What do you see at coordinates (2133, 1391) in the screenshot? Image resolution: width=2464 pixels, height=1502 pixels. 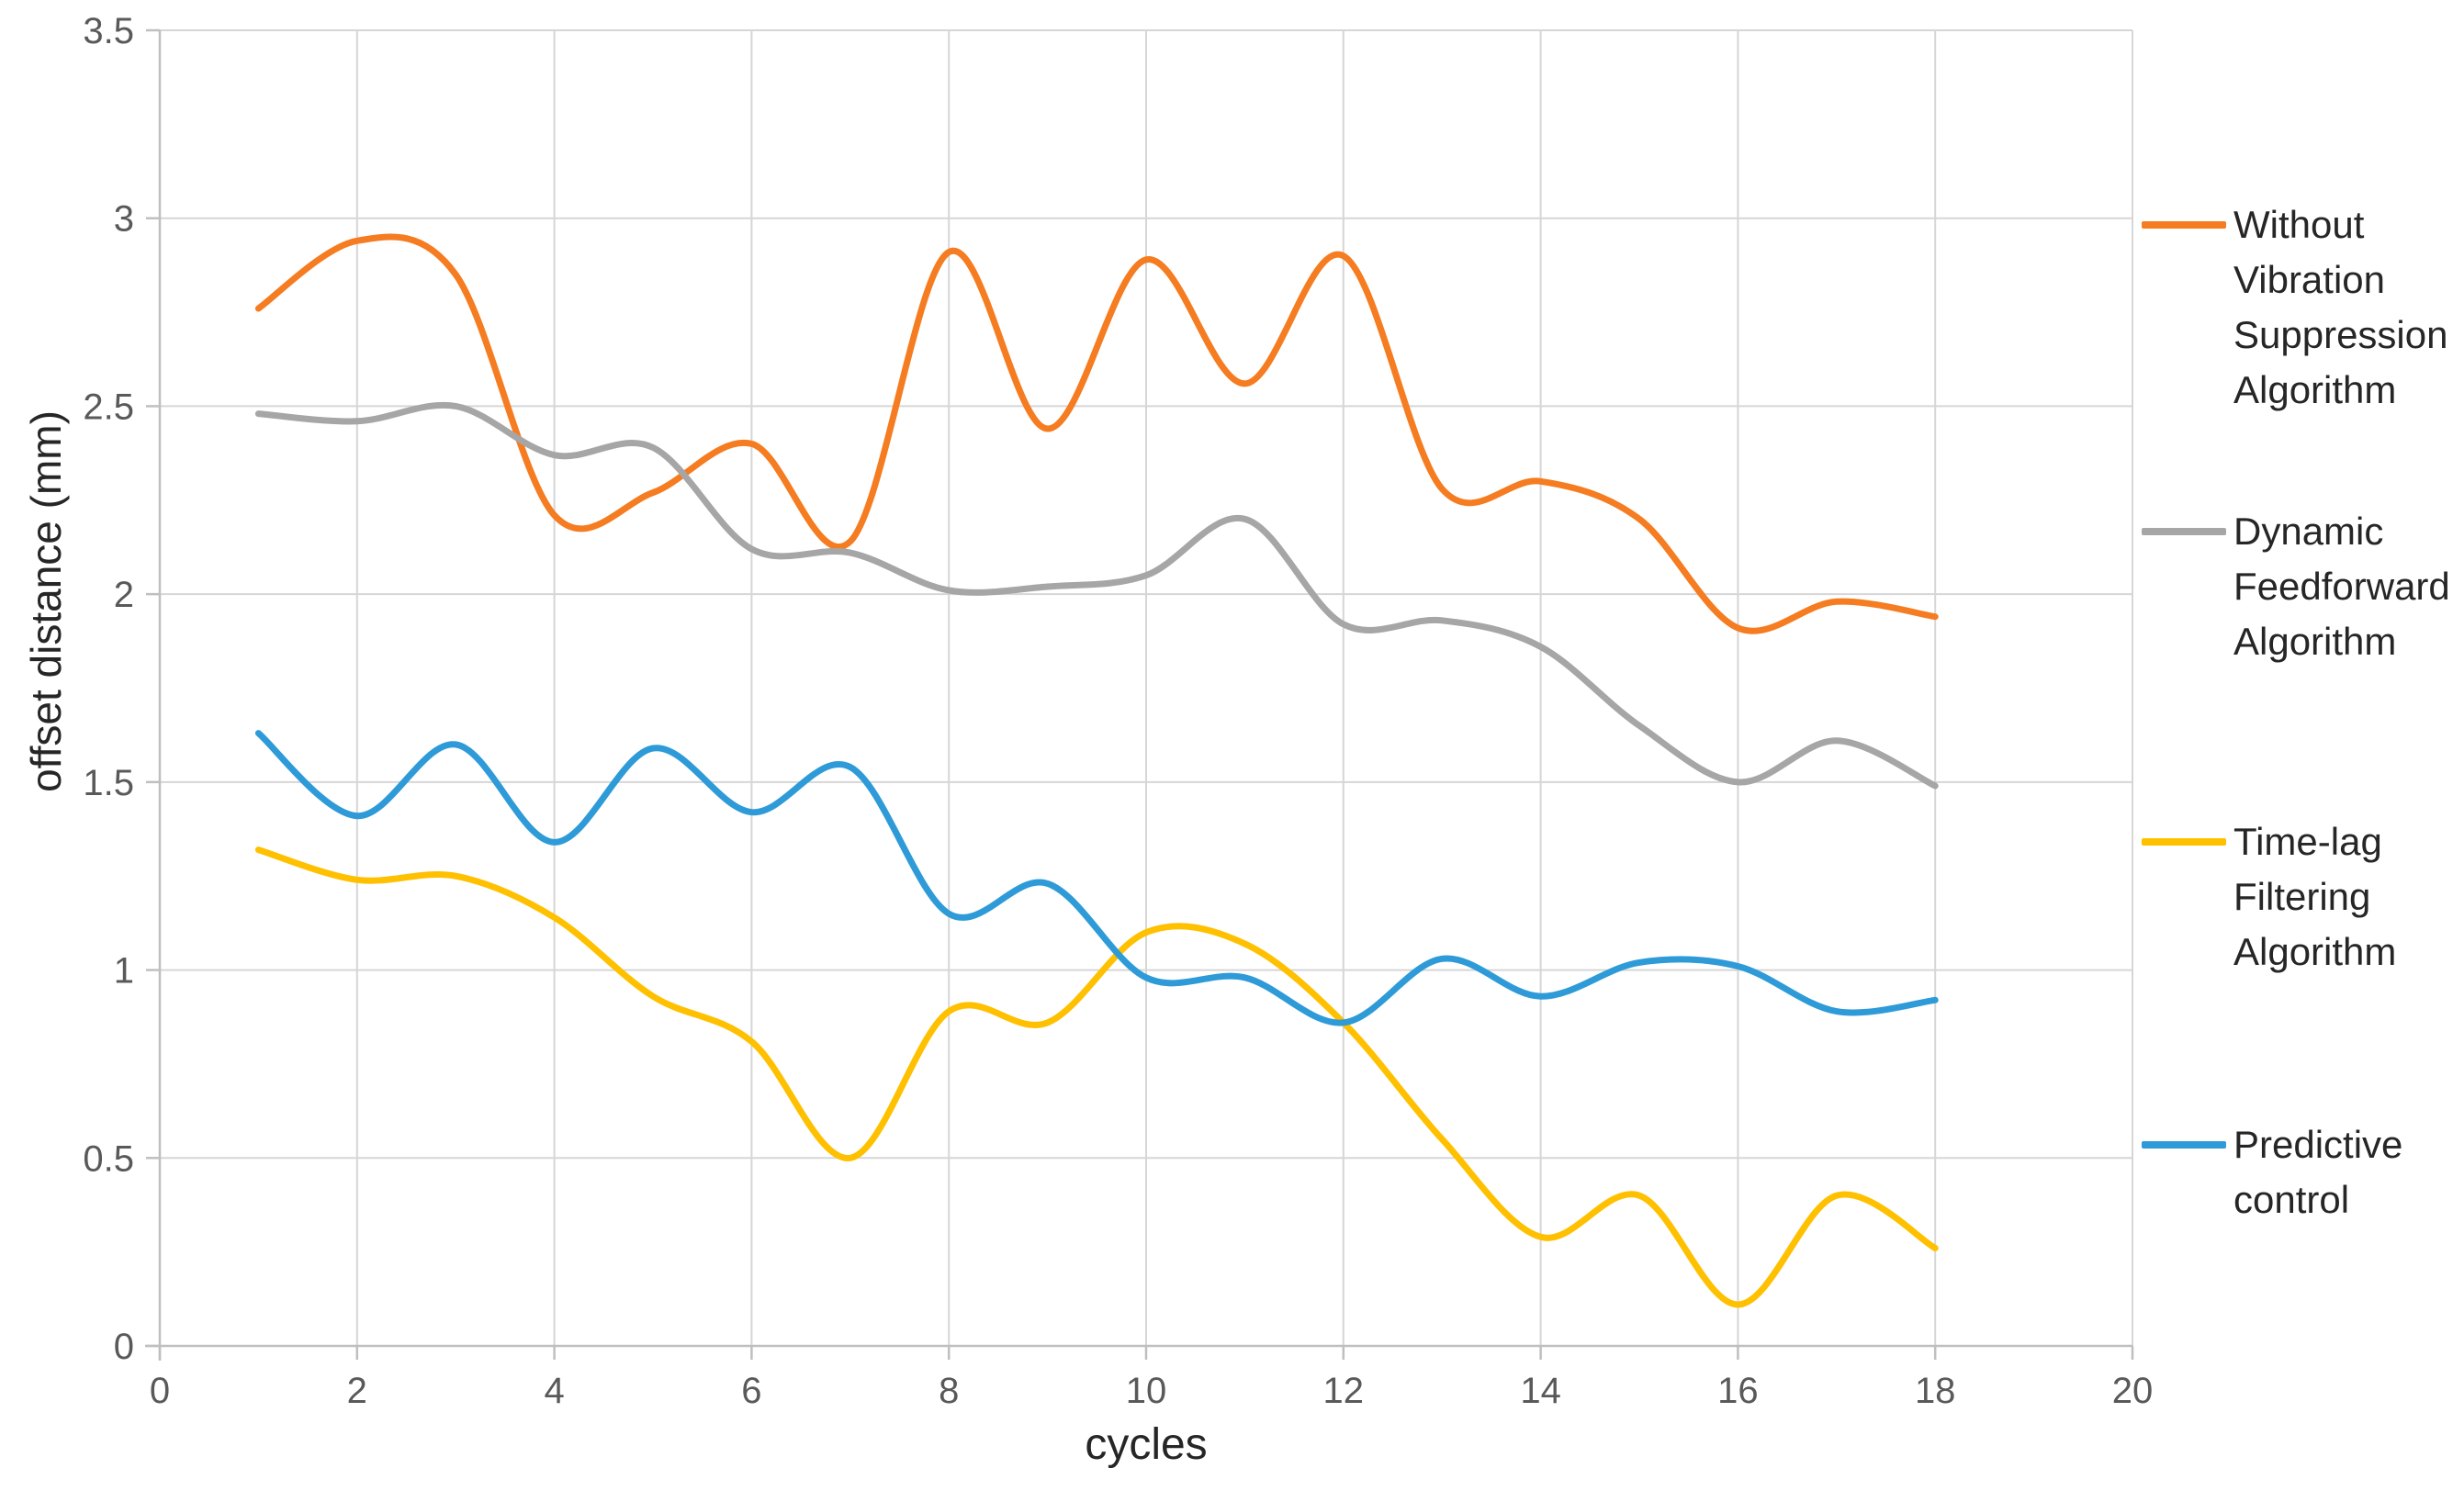 I see `x-tick-label-20: 20` at bounding box center [2133, 1391].